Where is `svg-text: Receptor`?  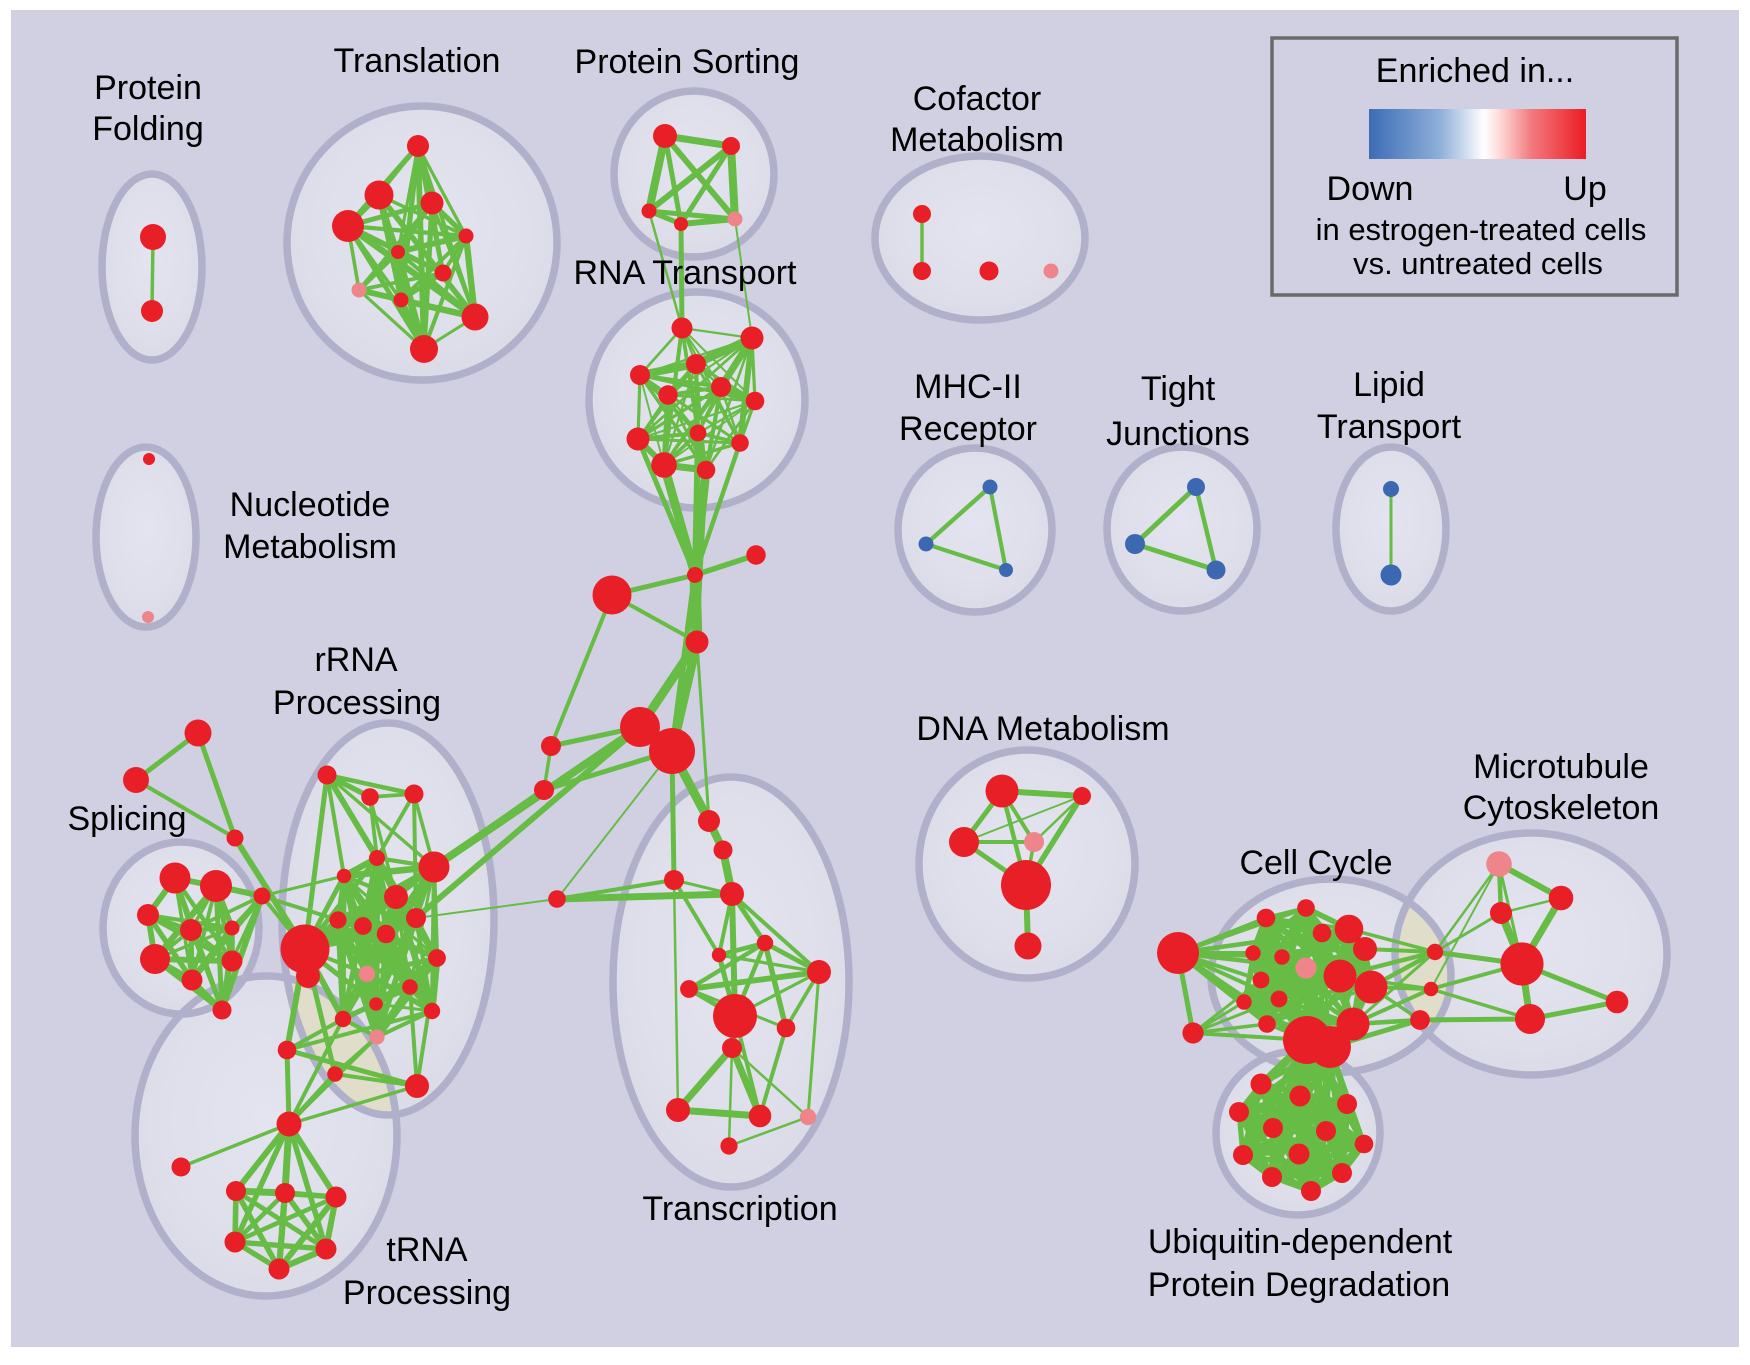
svg-text: Receptor is located at coordinates (968, 429).